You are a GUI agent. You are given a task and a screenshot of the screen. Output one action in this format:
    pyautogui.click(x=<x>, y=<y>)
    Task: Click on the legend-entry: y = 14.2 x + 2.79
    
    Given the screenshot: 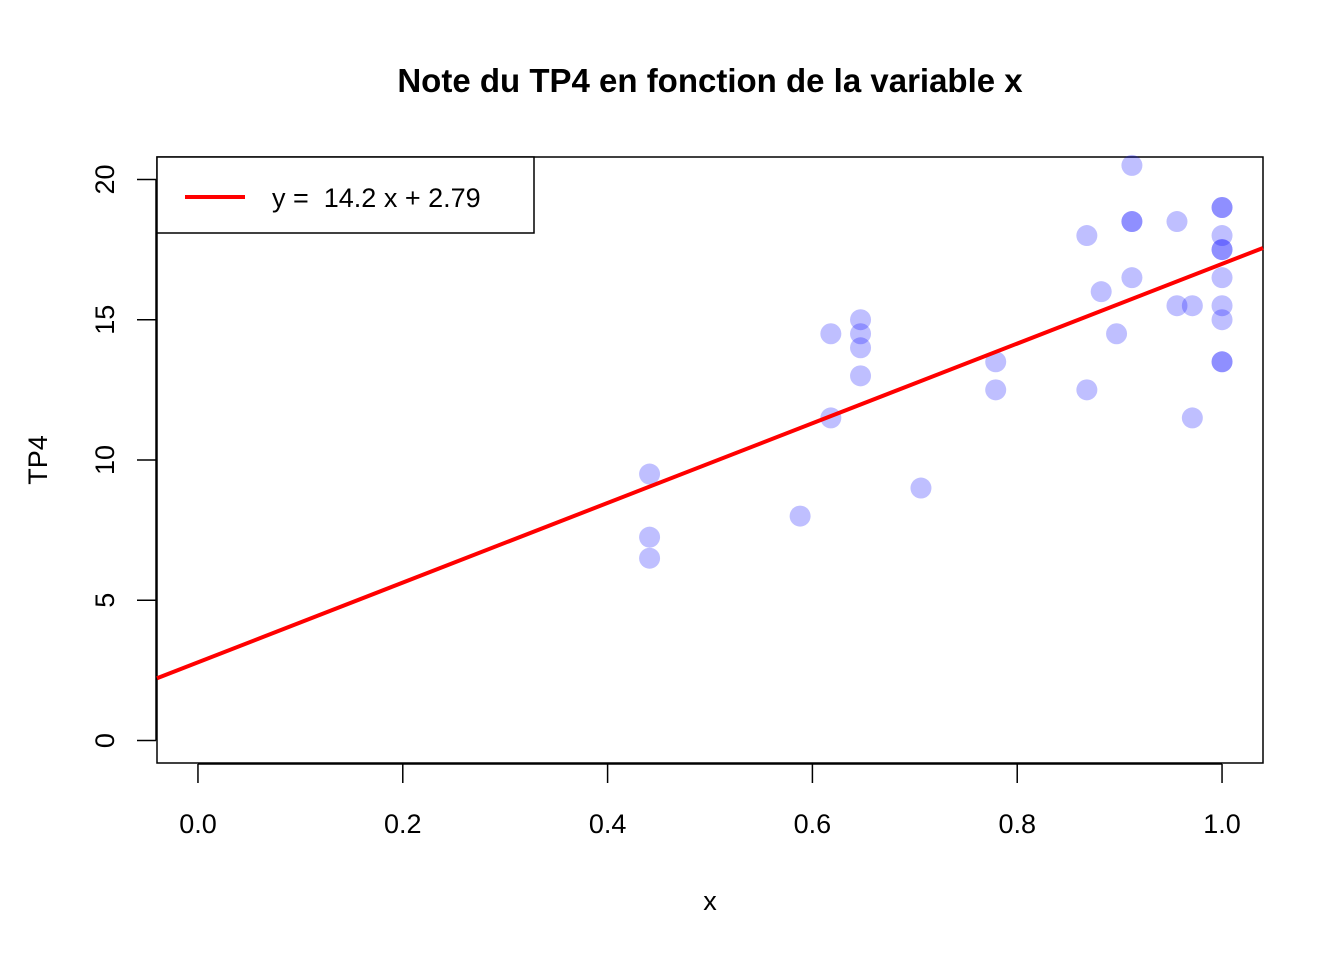 What is the action you would take?
    pyautogui.click(x=376, y=198)
    